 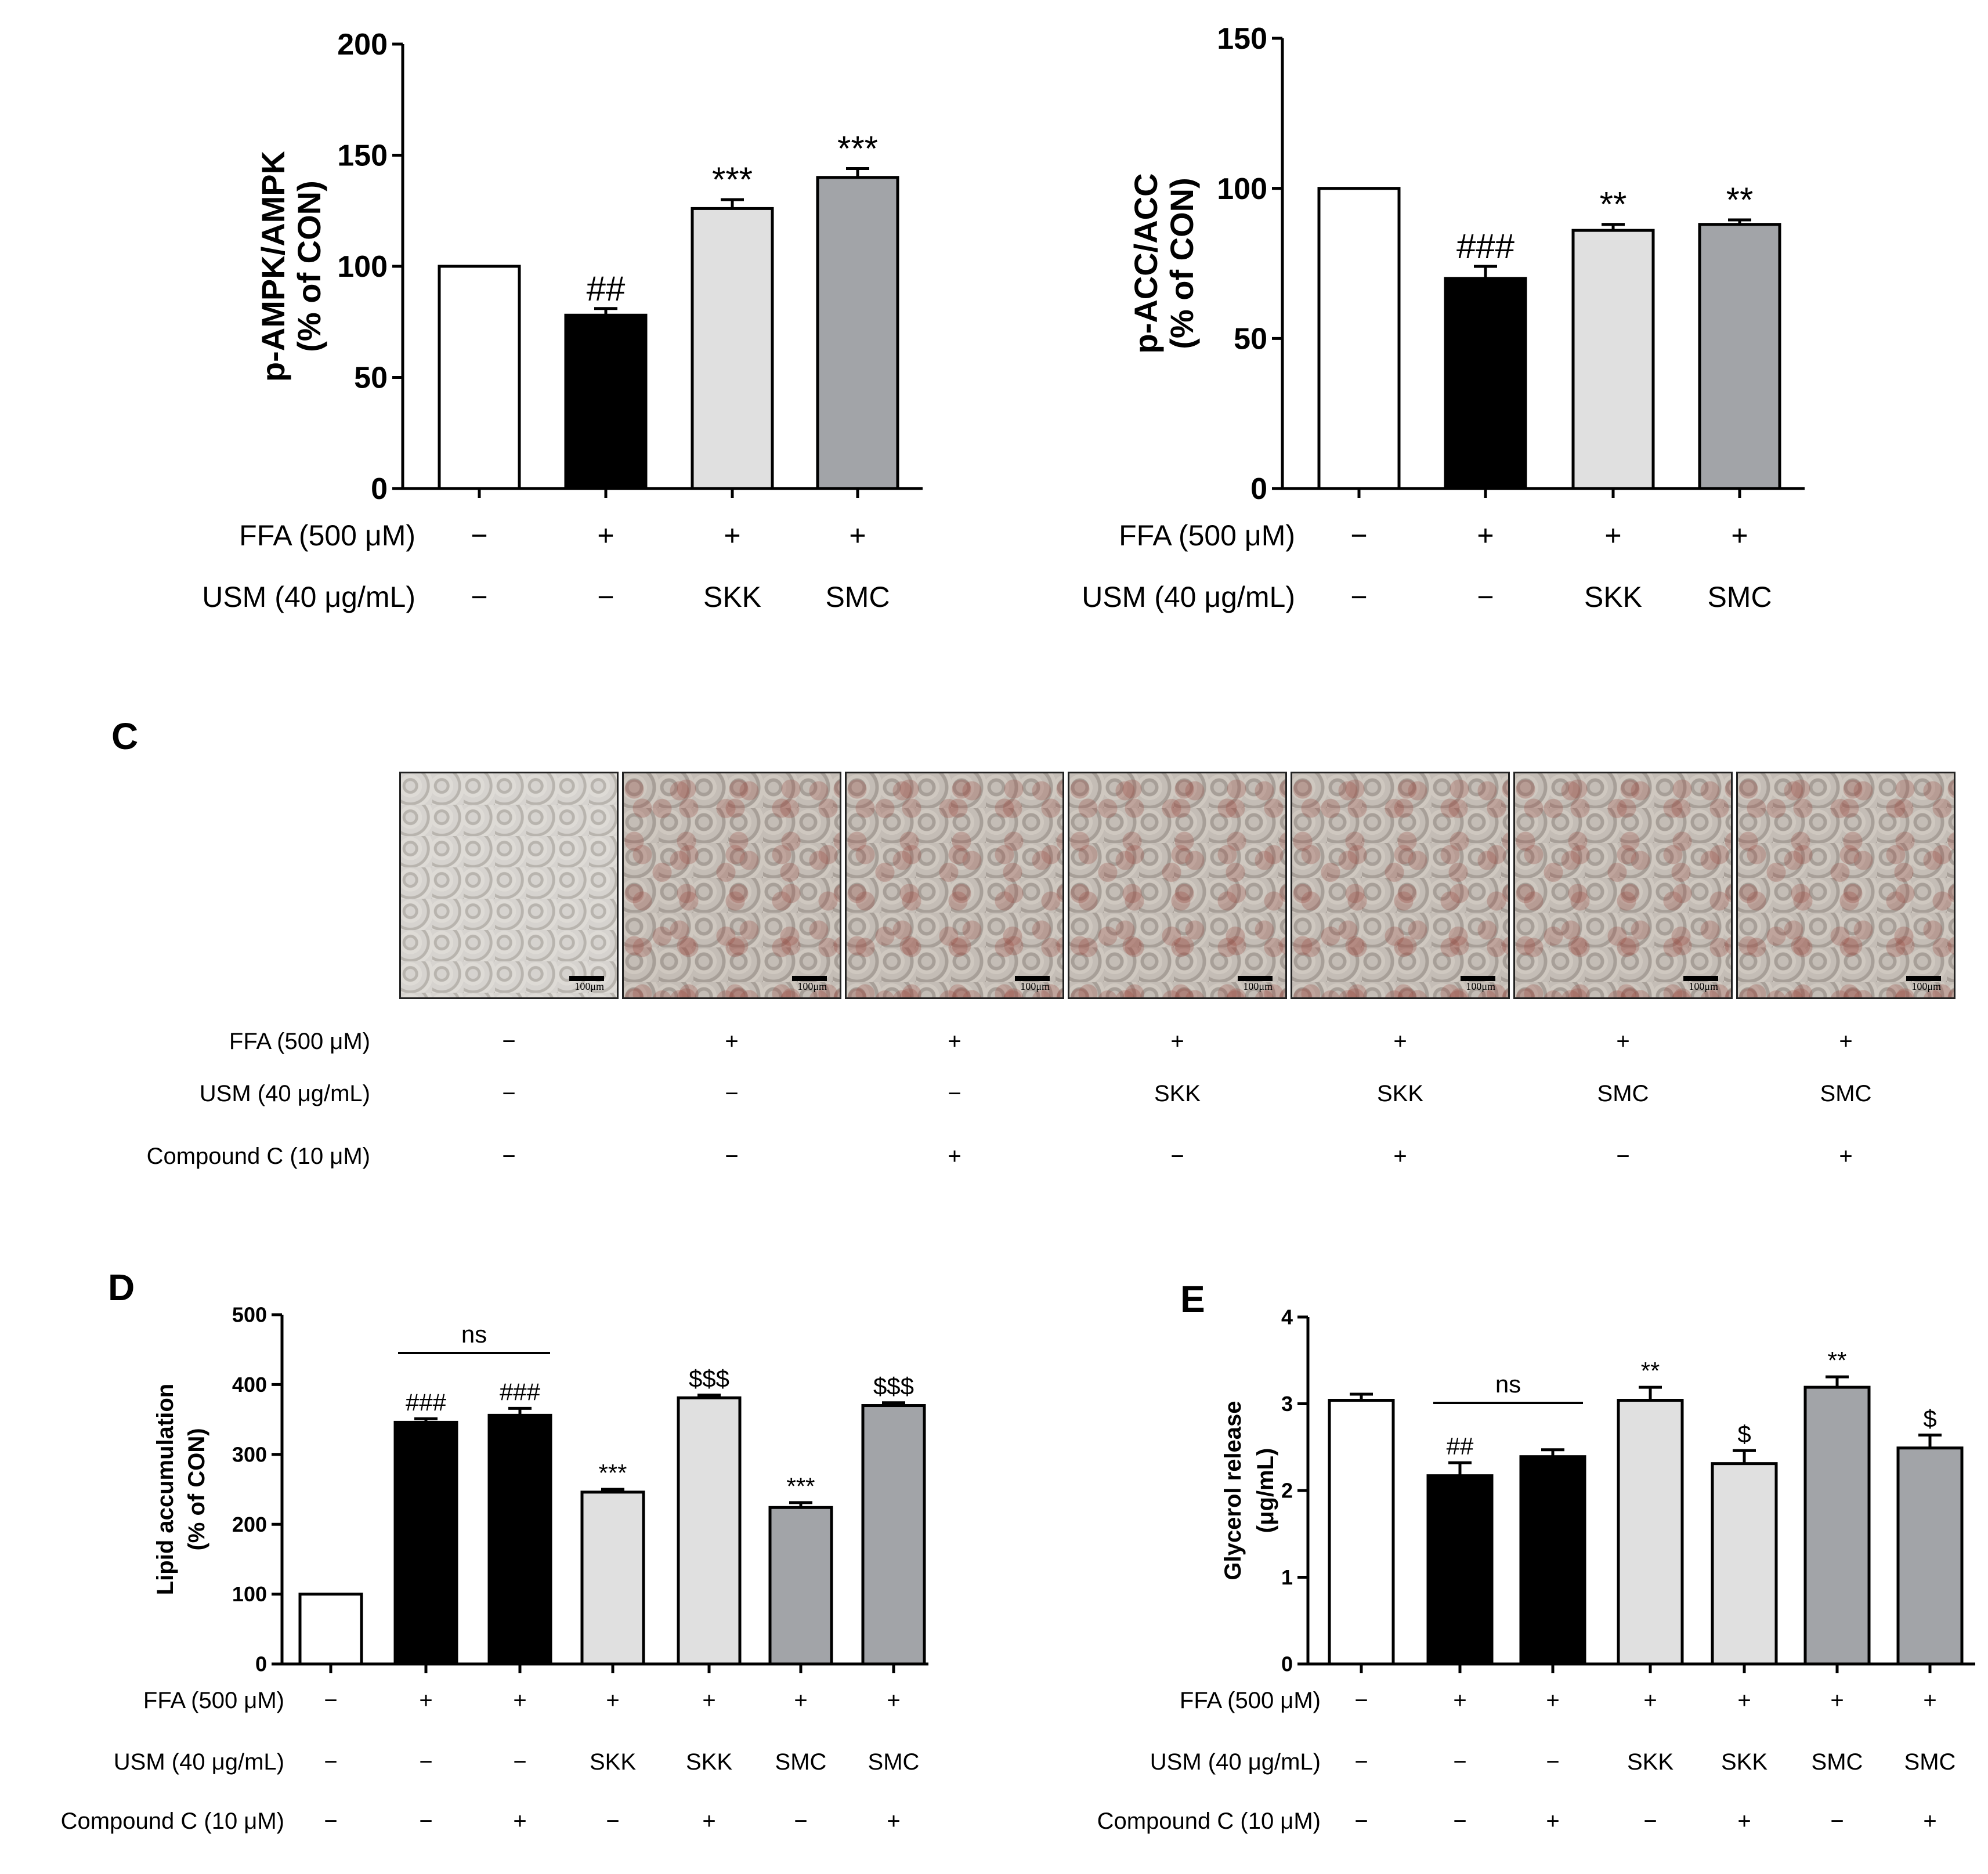 What do you see at coordinates (196, 1489) in the screenshot?
I see `y-axis-label-d: (% of CON)` at bounding box center [196, 1489].